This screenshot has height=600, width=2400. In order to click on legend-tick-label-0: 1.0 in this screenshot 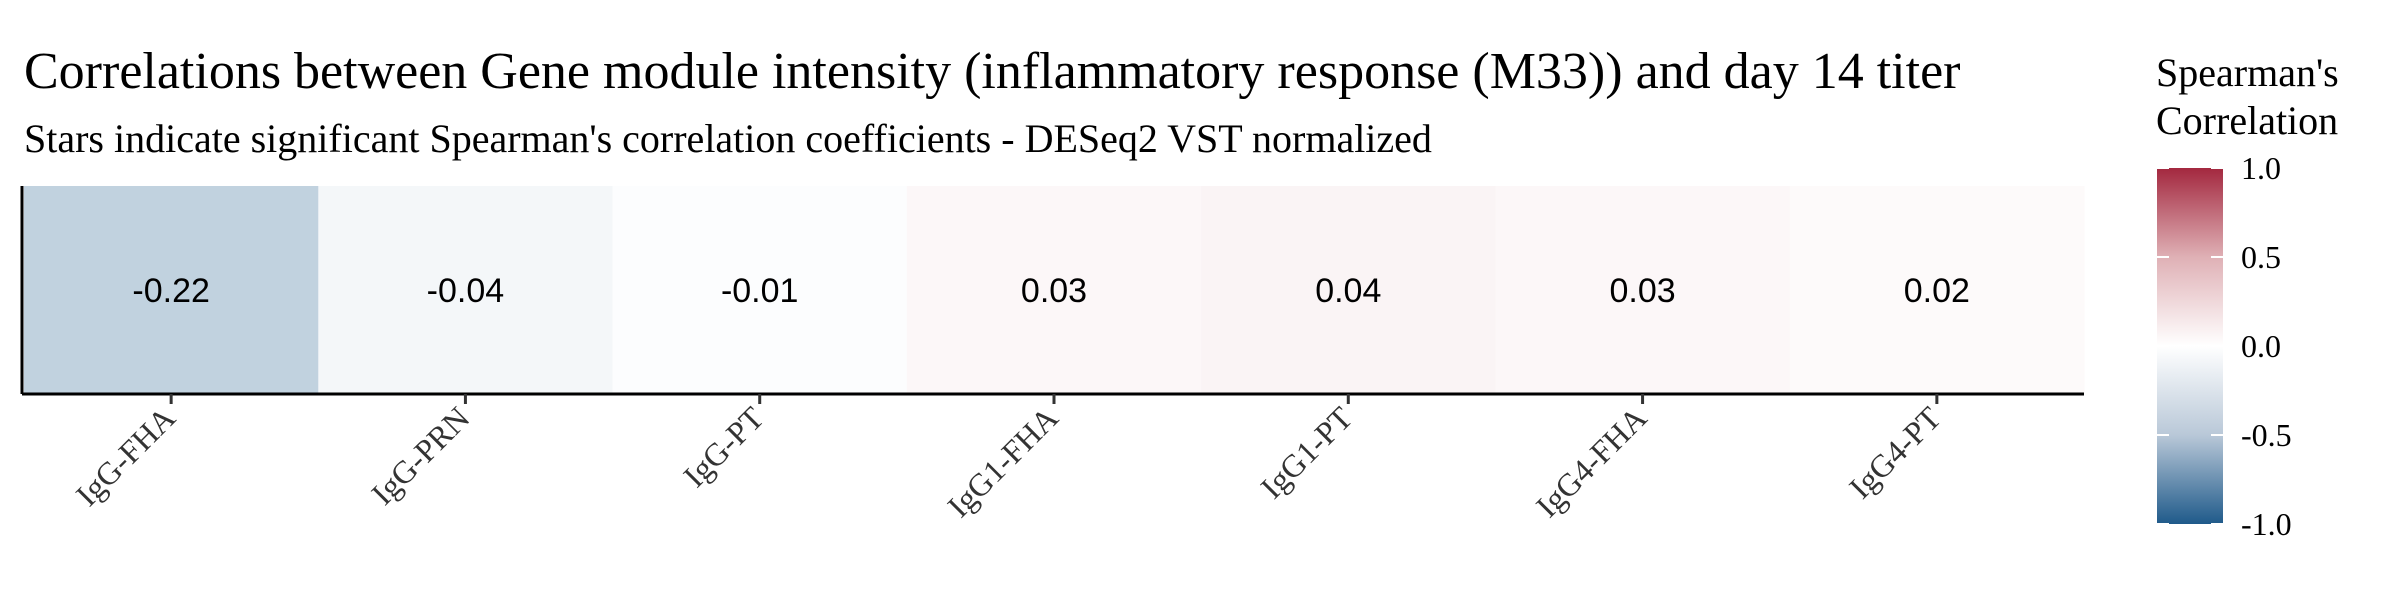, I will do `click(2261, 168)`.